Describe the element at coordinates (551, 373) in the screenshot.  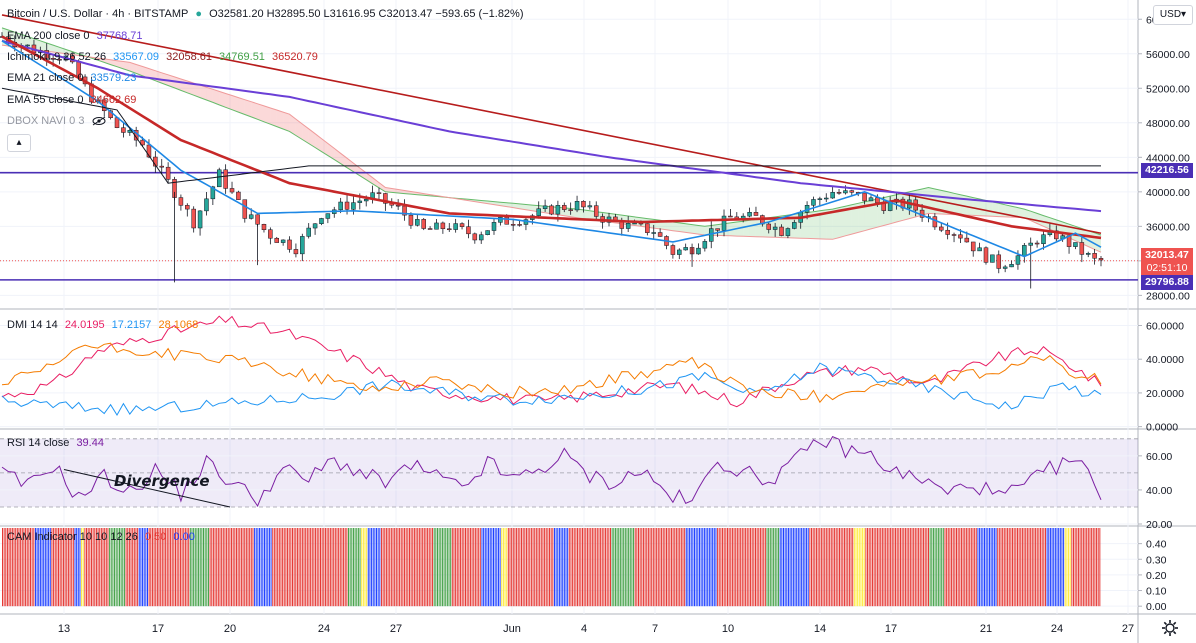
I see `dmi-series-line` at that location.